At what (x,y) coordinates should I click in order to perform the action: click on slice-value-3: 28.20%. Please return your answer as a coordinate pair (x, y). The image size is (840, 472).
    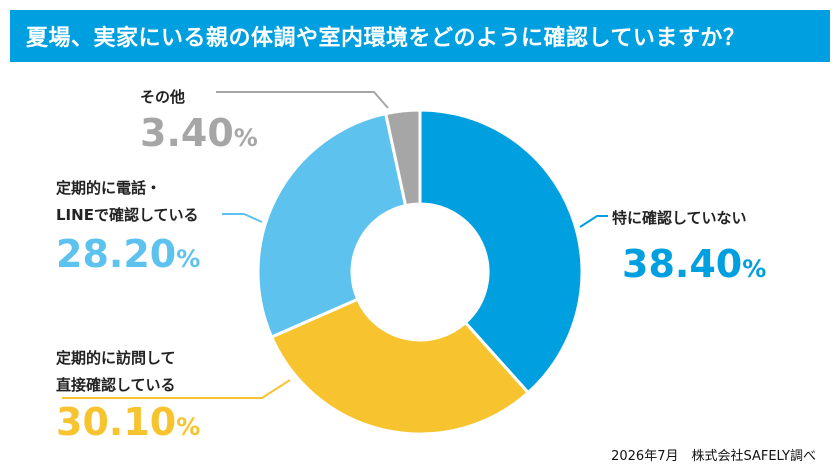
    Looking at the image, I should click on (128, 256).